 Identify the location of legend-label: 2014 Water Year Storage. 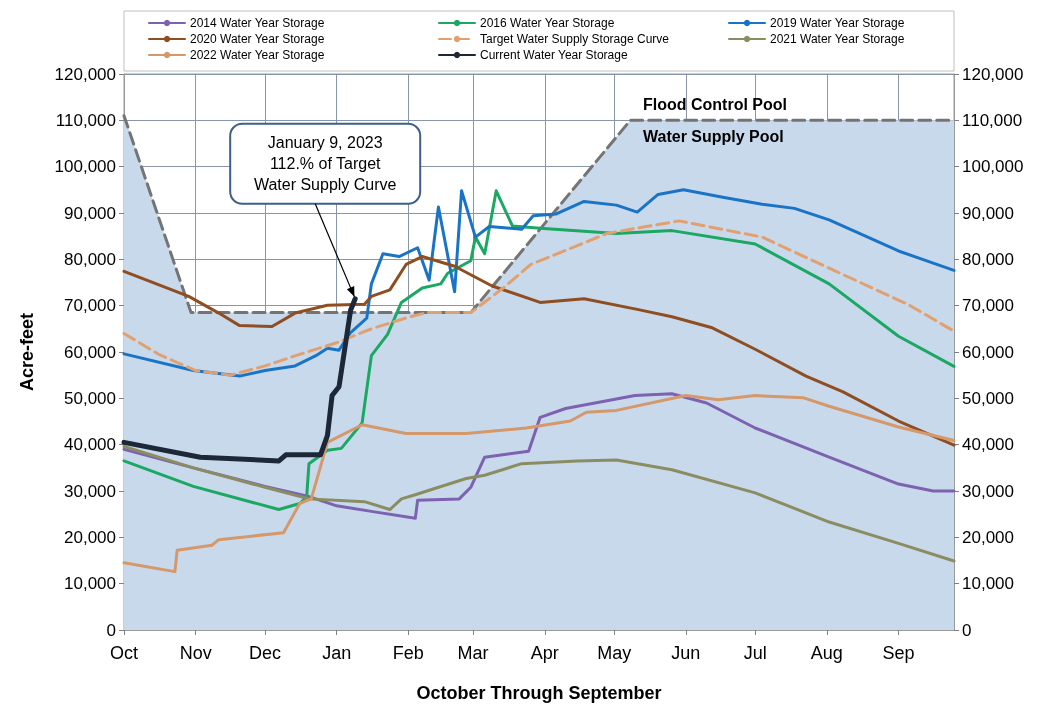
(257, 23).